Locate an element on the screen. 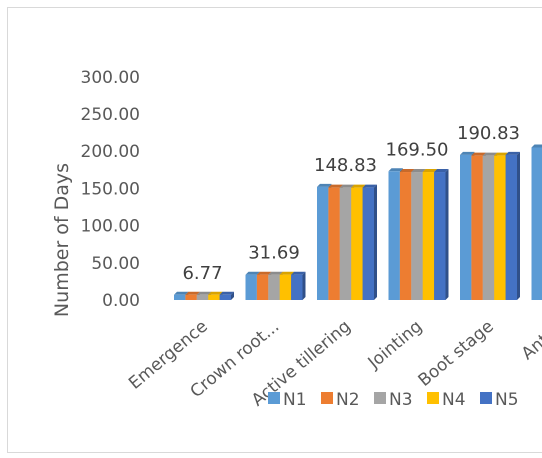 The width and height of the screenshot is (542, 458). legend-item-n5: N5 is located at coordinates (499, 400).